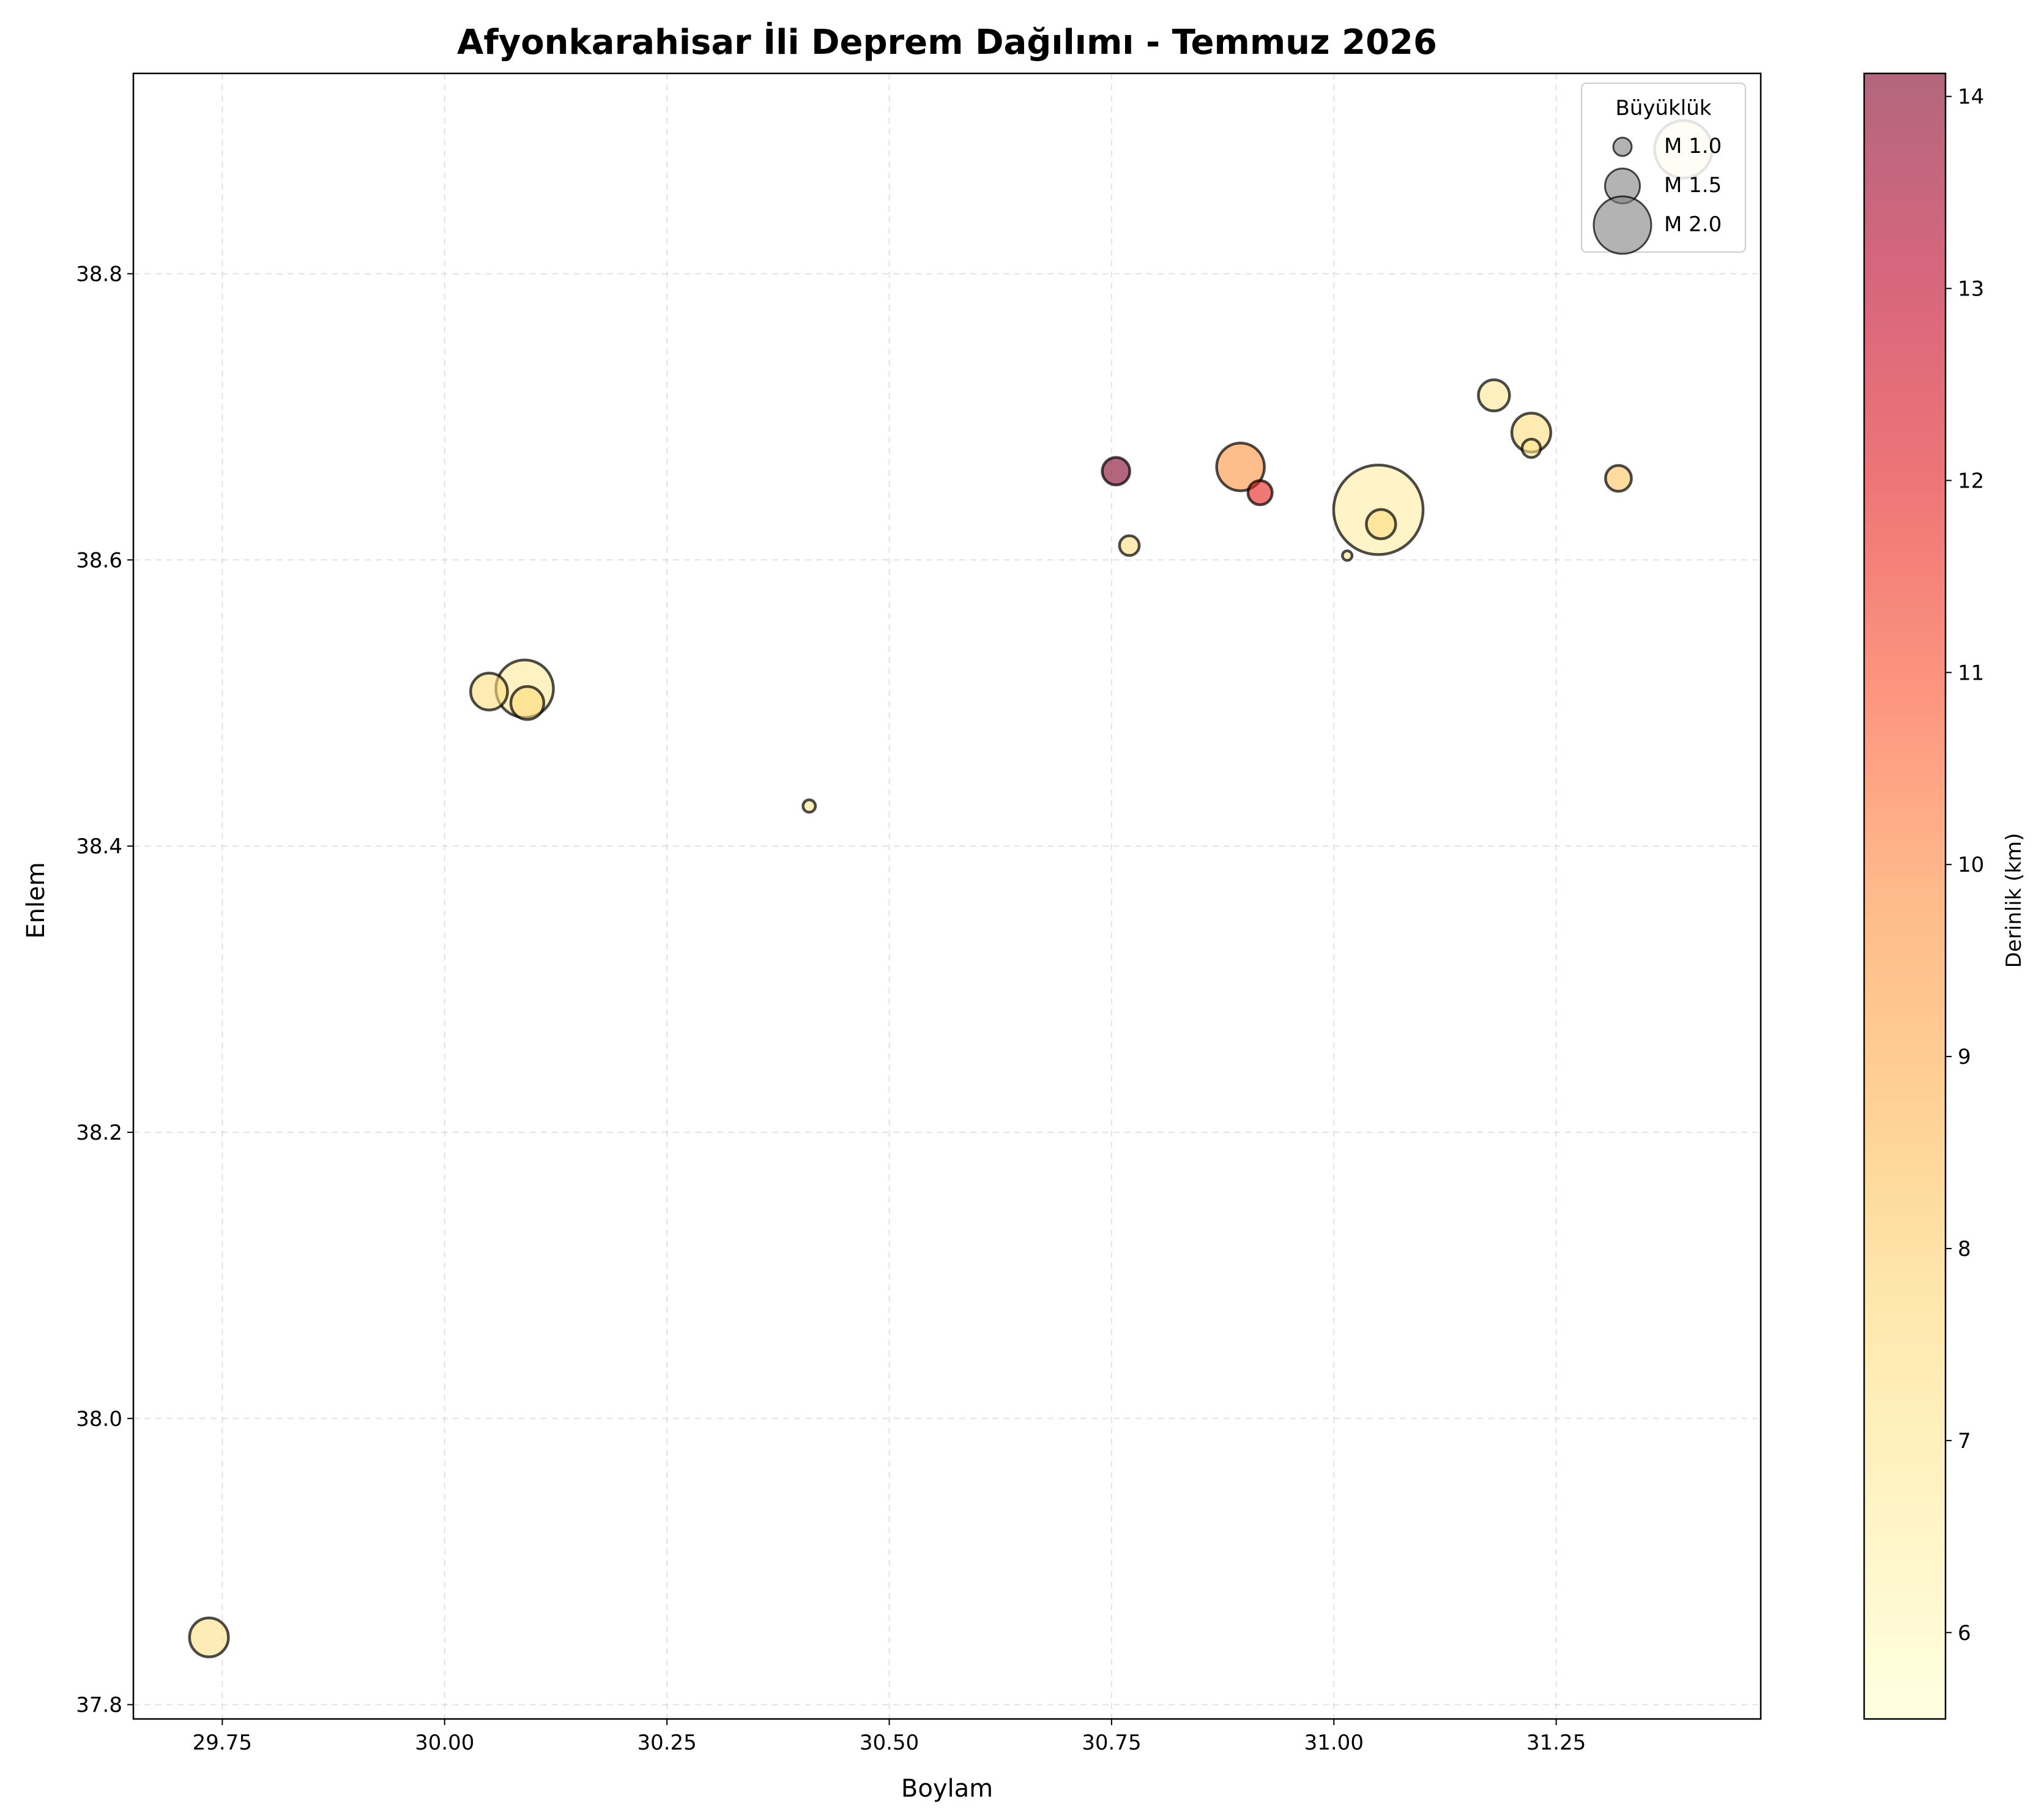  What do you see at coordinates (1965, 1249) in the screenshot?
I see `colorbar-tick-label: 8` at bounding box center [1965, 1249].